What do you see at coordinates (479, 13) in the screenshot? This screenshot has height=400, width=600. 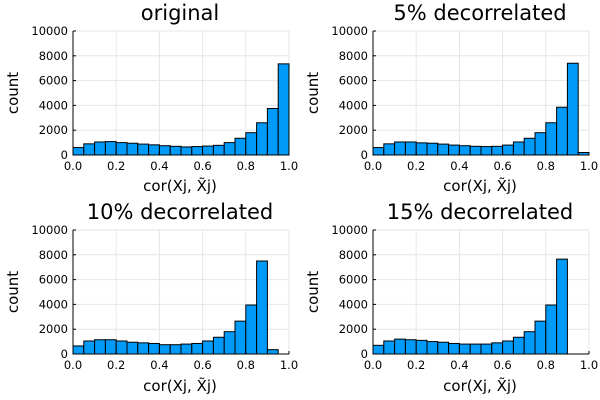 I see `chart-title: 5% decorrelated` at bounding box center [479, 13].